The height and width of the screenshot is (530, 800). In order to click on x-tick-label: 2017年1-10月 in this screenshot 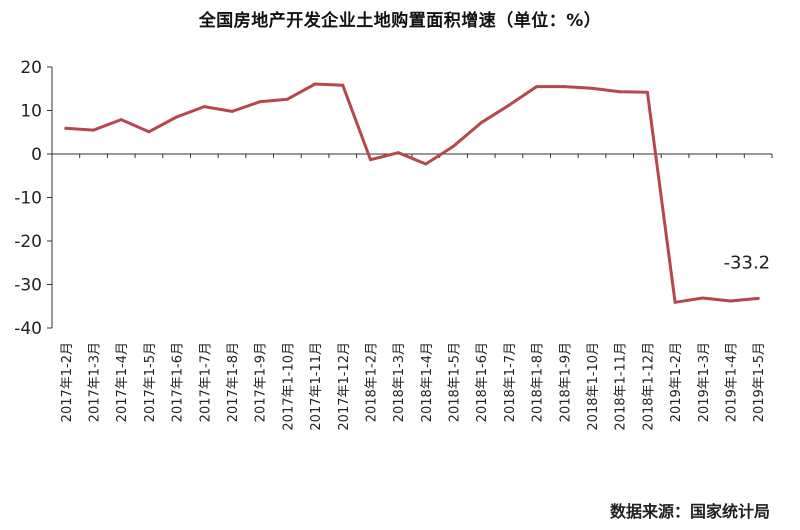, I will do `click(288, 386)`.